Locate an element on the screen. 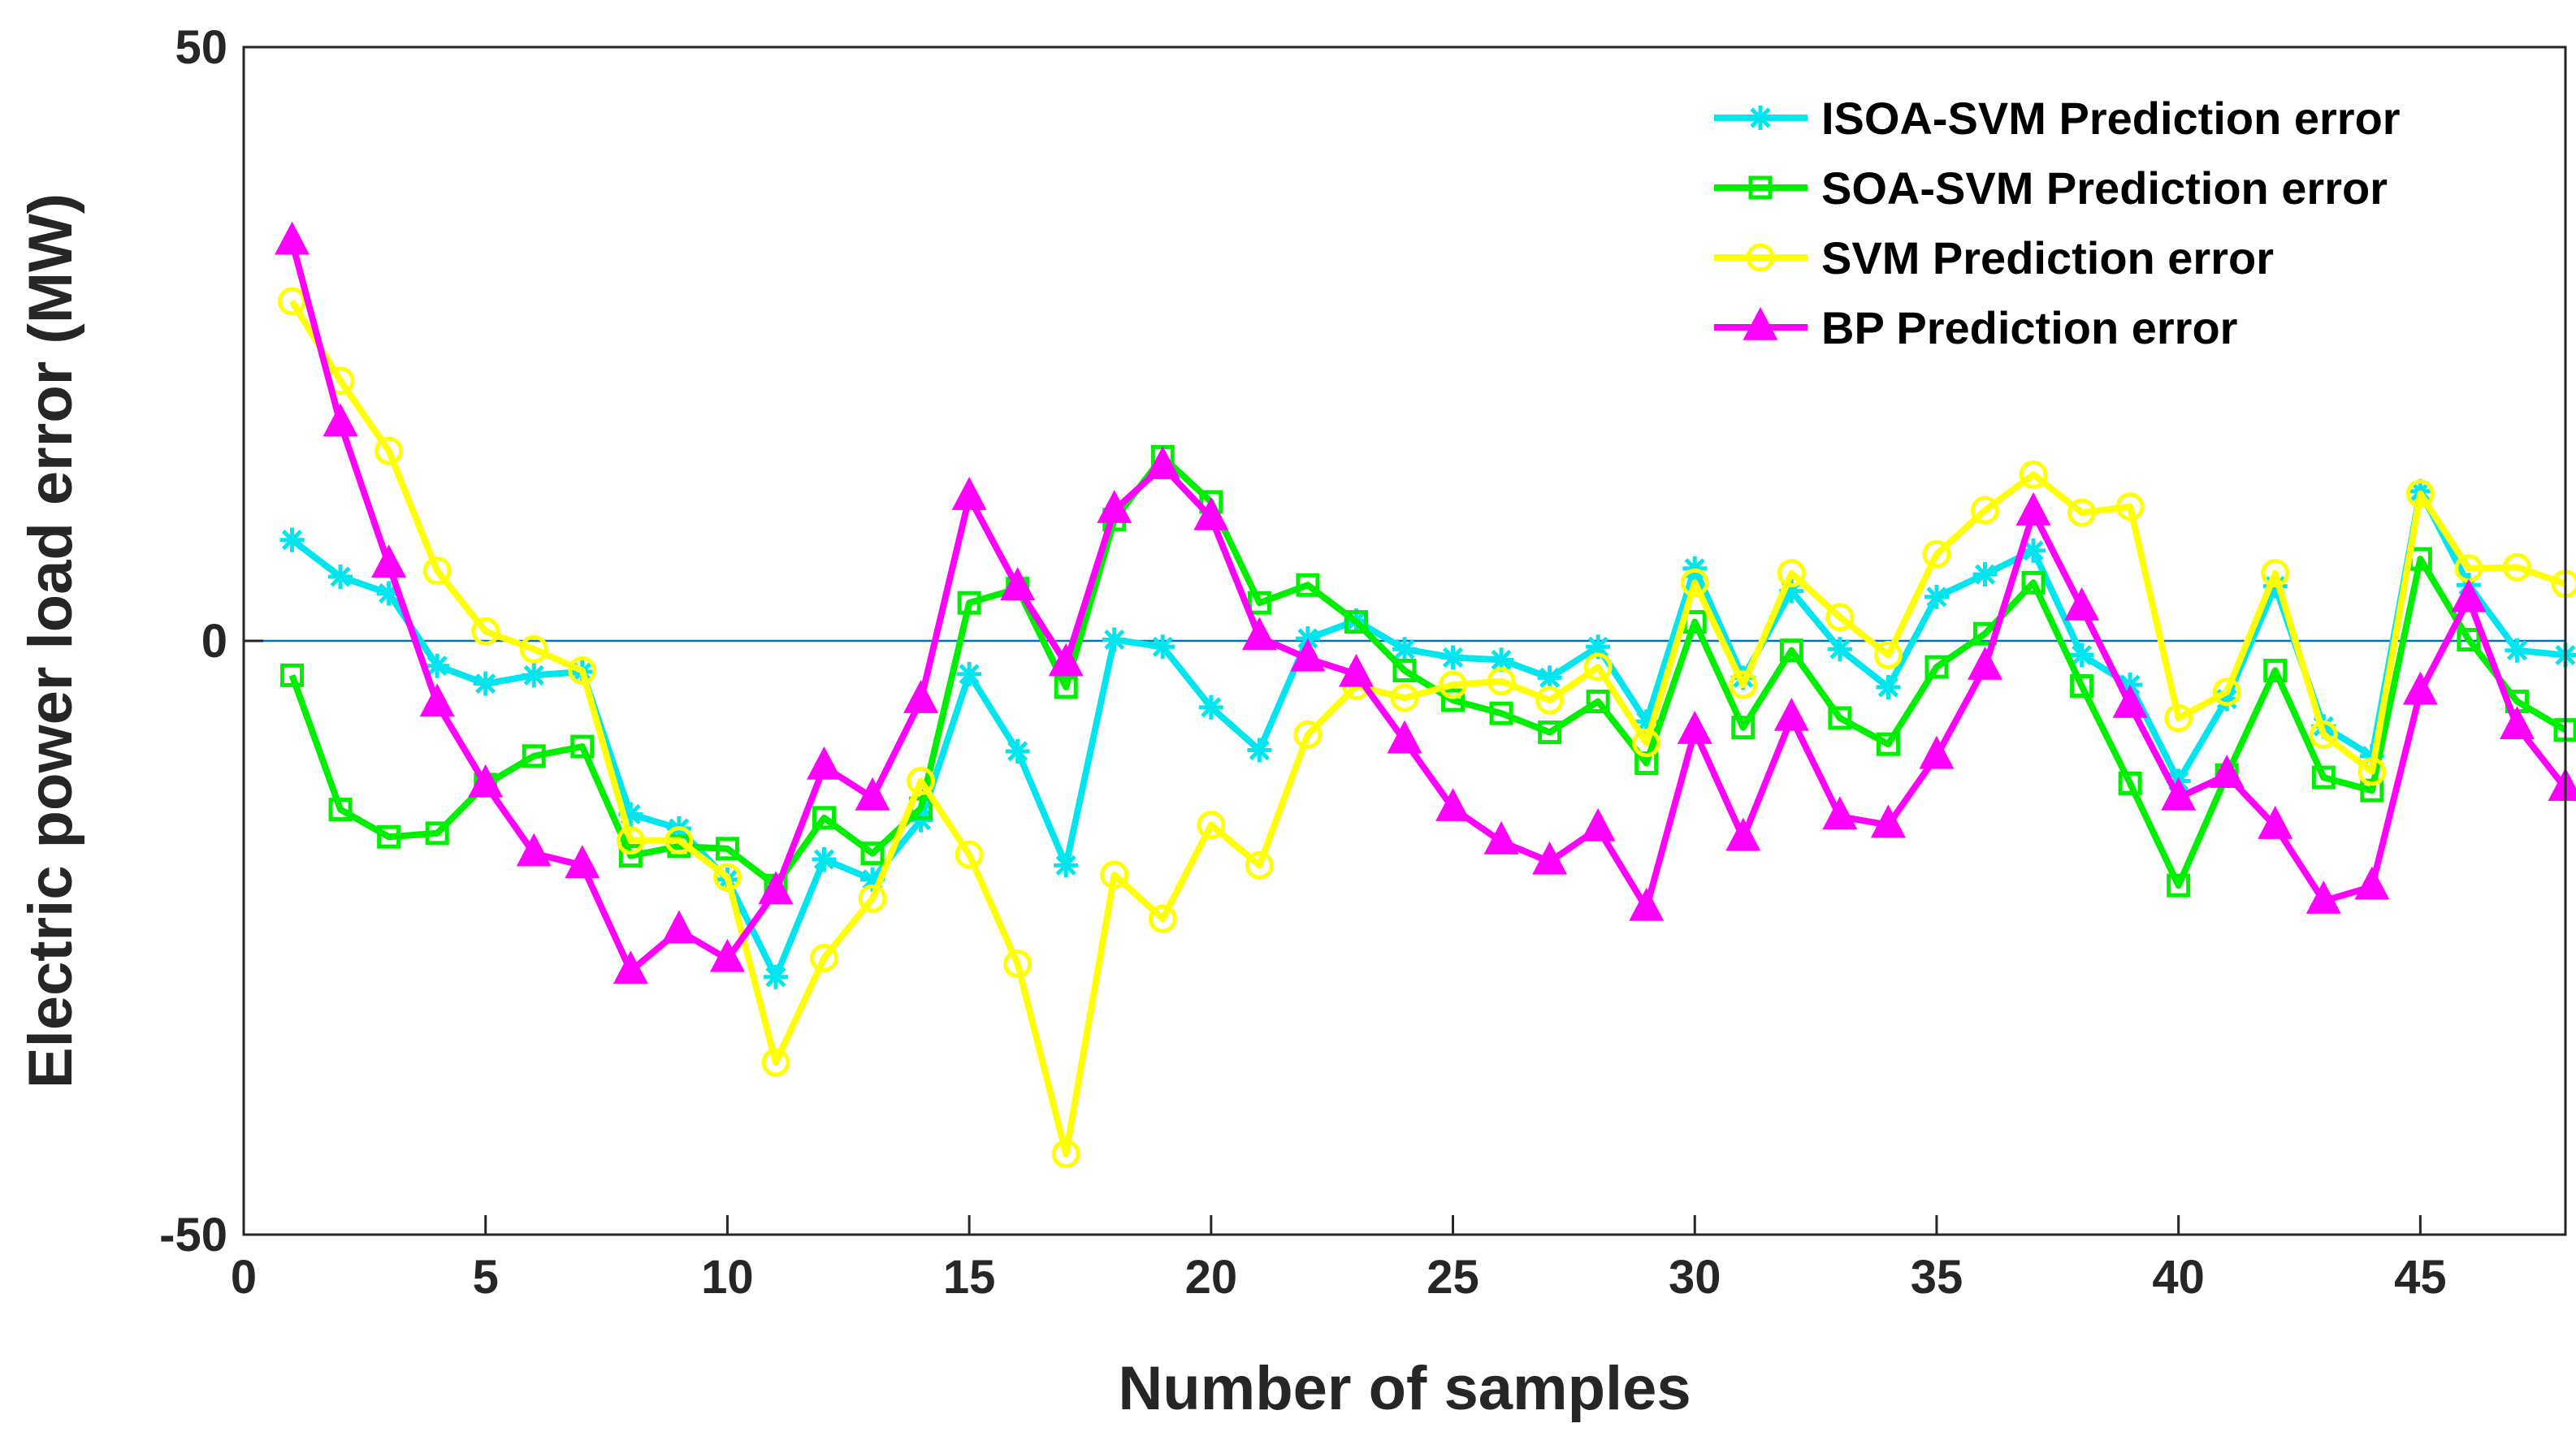 The height and width of the screenshot is (1445, 2576). y-tick-label: 50 is located at coordinates (201, 47).